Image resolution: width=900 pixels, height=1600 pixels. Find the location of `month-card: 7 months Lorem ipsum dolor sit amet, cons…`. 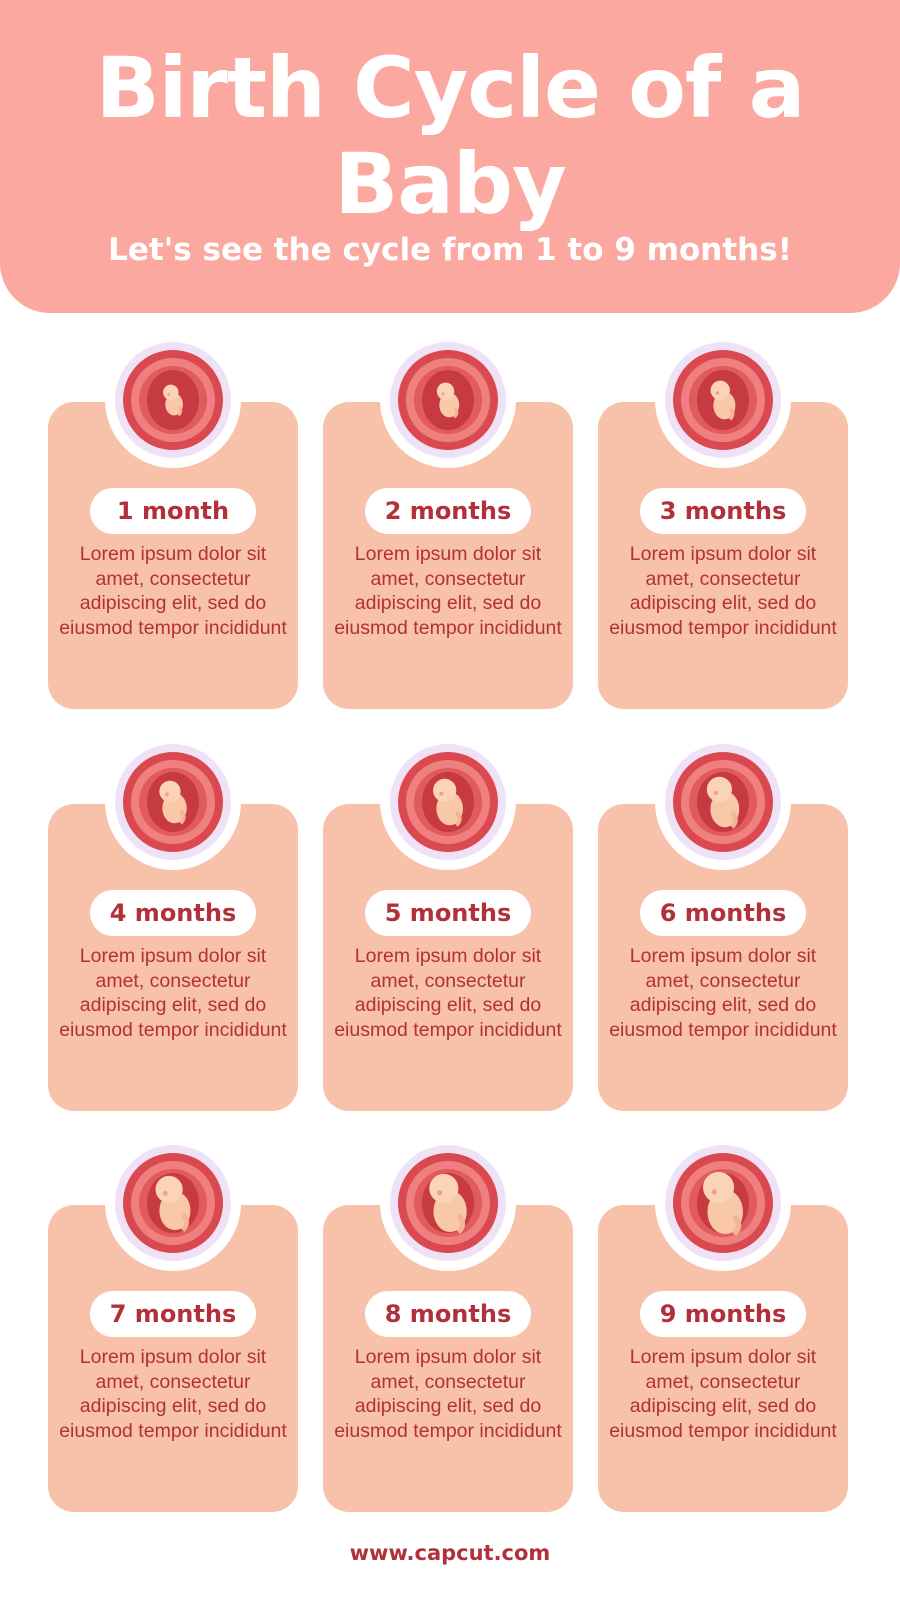

month-card: 7 months Lorem ipsum dolor sit amet, cons… is located at coordinates (173, 1323).